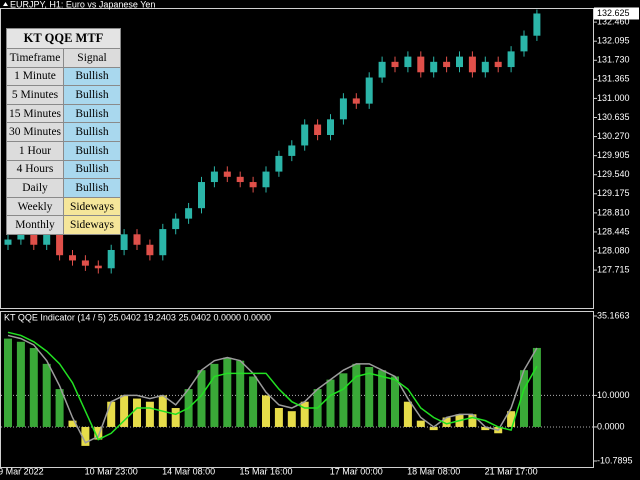  Describe the element at coordinates (613, 21) in the screenshot. I see `y-tick-label: 132.460` at that location.